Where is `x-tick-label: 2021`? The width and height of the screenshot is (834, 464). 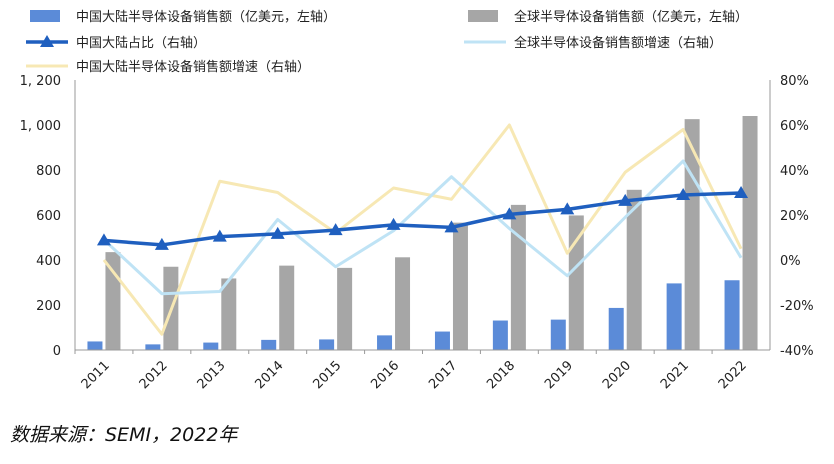
x-tick-label: 2021 is located at coordinates (675, 375).